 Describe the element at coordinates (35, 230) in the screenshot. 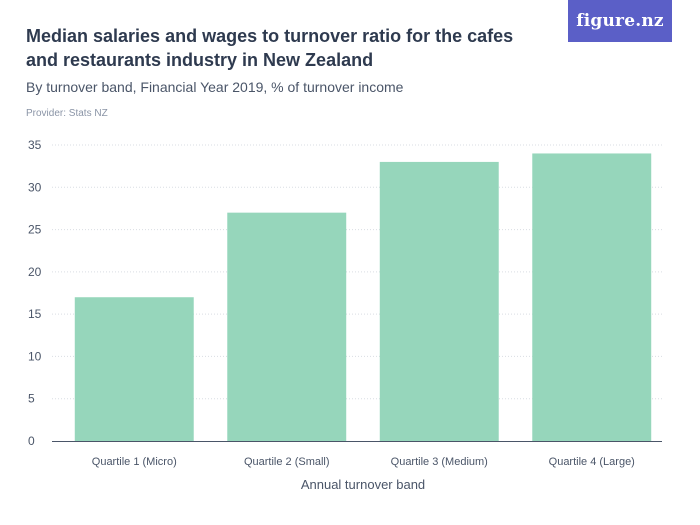

I see `y-tick-label: 25` at that location.